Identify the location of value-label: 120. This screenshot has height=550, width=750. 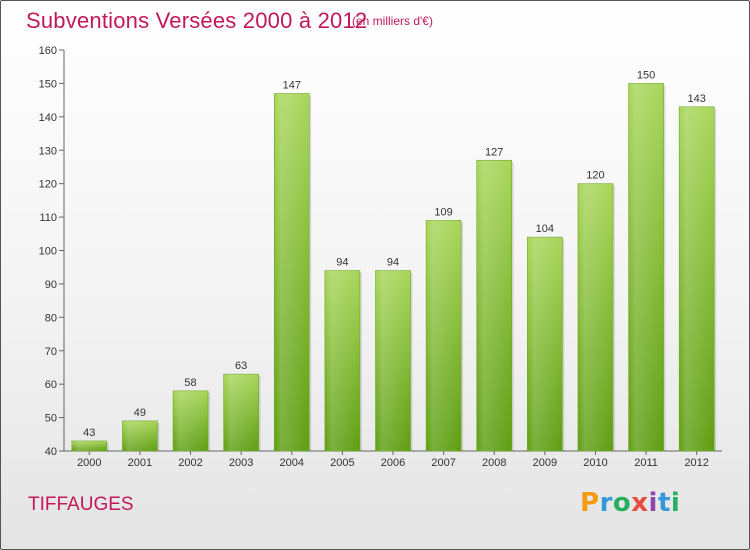
(595, 176).